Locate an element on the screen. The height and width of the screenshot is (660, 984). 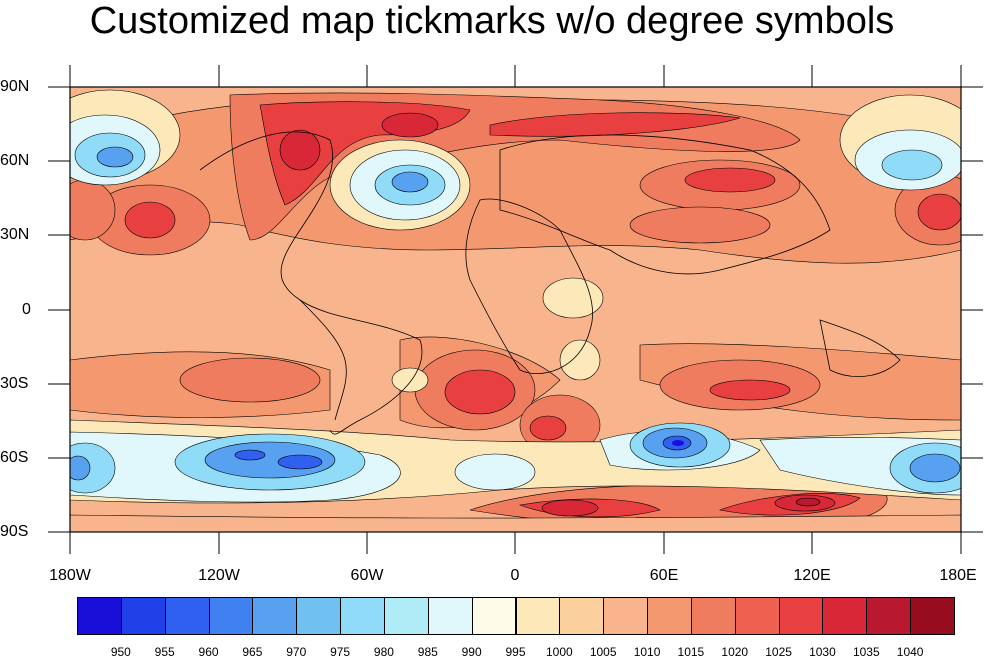
colorbar-level-label: 950 is located at coordinates (120, 652).